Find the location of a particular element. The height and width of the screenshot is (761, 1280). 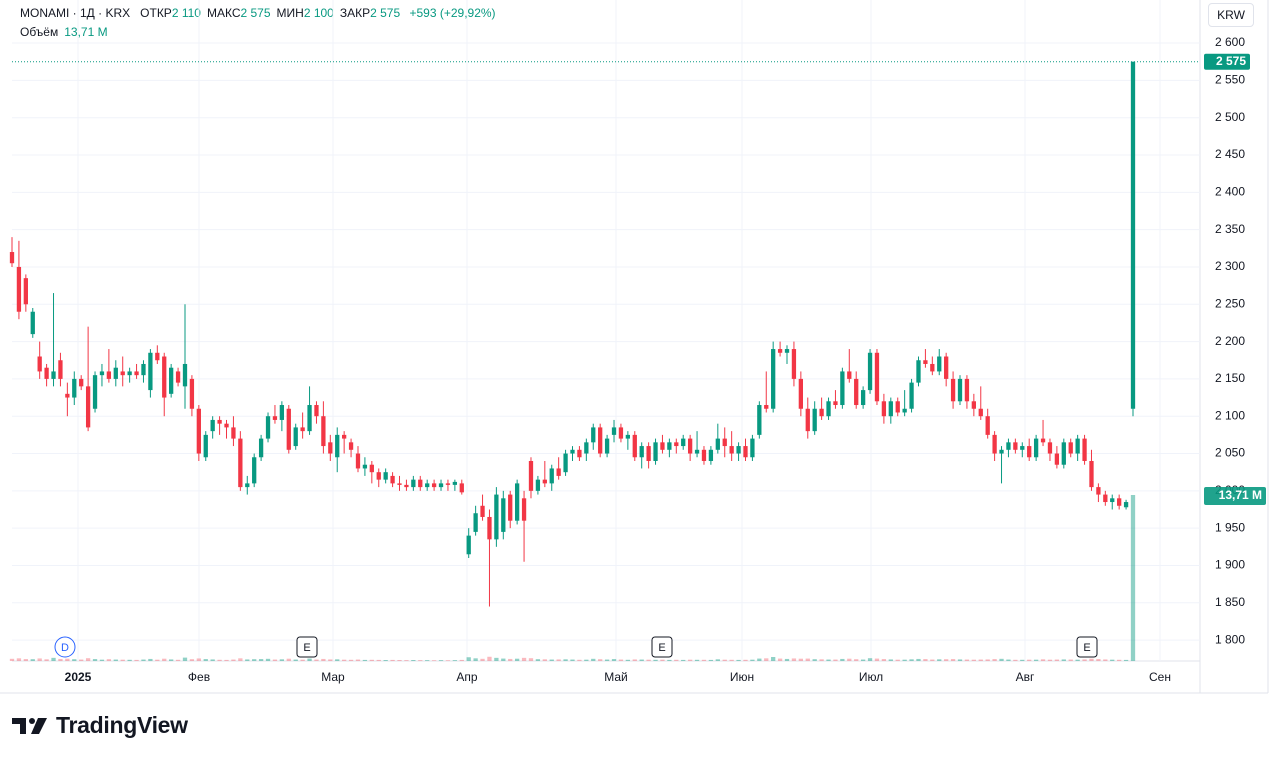

price-tag-bg is located at coordinates (1227, 61).